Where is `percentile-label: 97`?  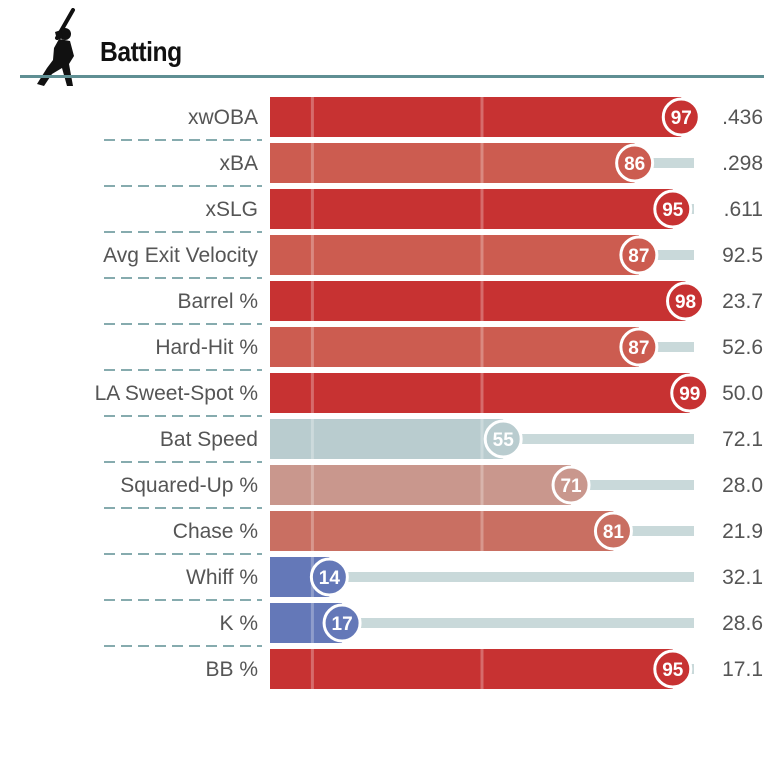
percentile-label: 97 is located at coordinates (681, 118).